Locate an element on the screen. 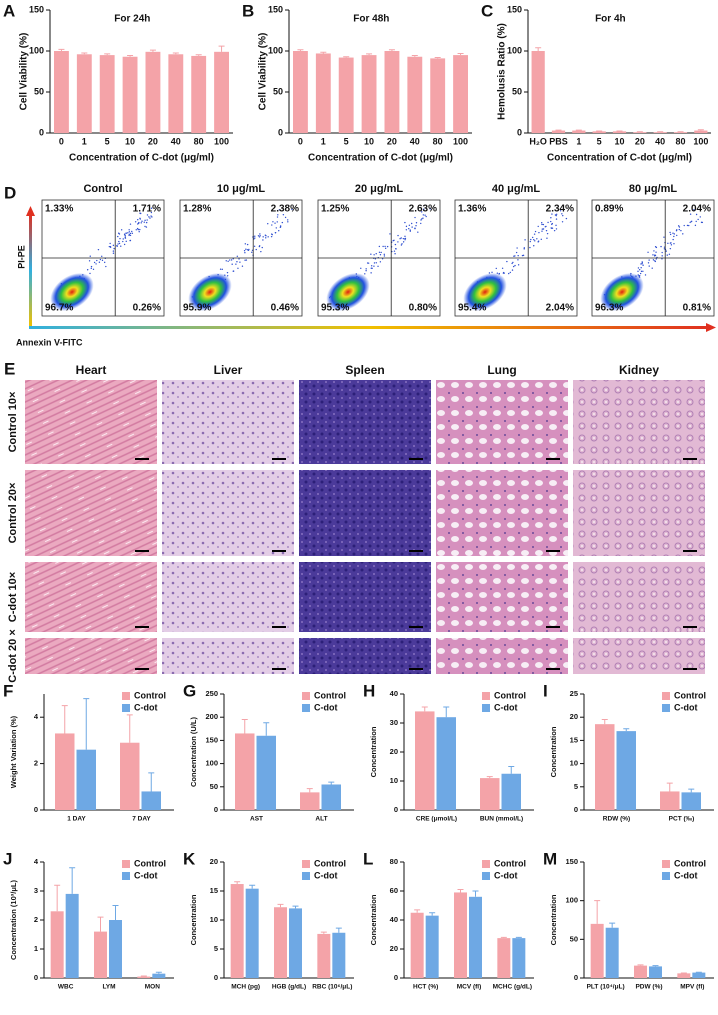 The image size is (718, 1015). quadrant-label: 0.81% is located at coordinates (697, 308).